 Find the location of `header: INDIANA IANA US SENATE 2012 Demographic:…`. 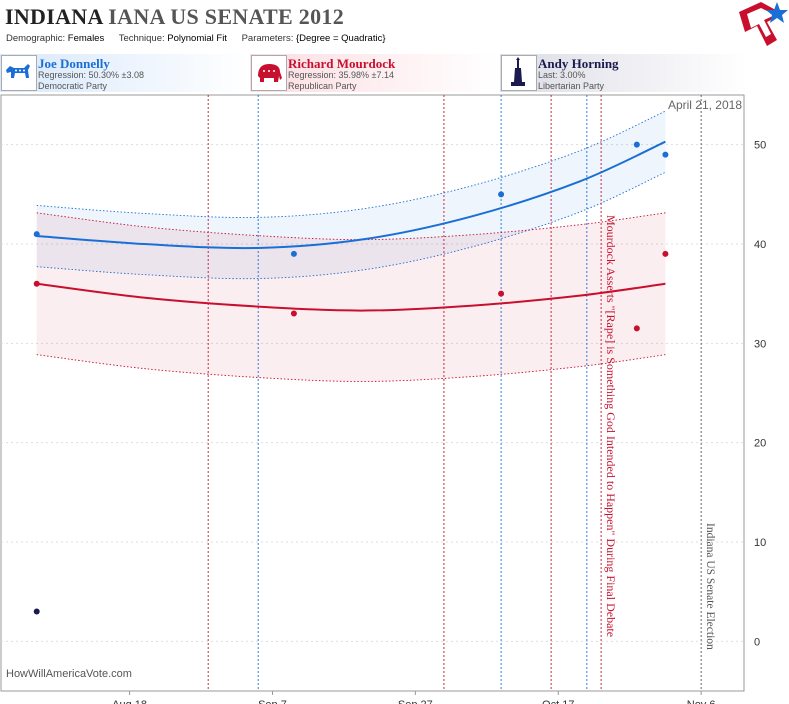

header: INDIANA IANA US SENATE 2012 Demographic:… is located at coordinates (394, 28).